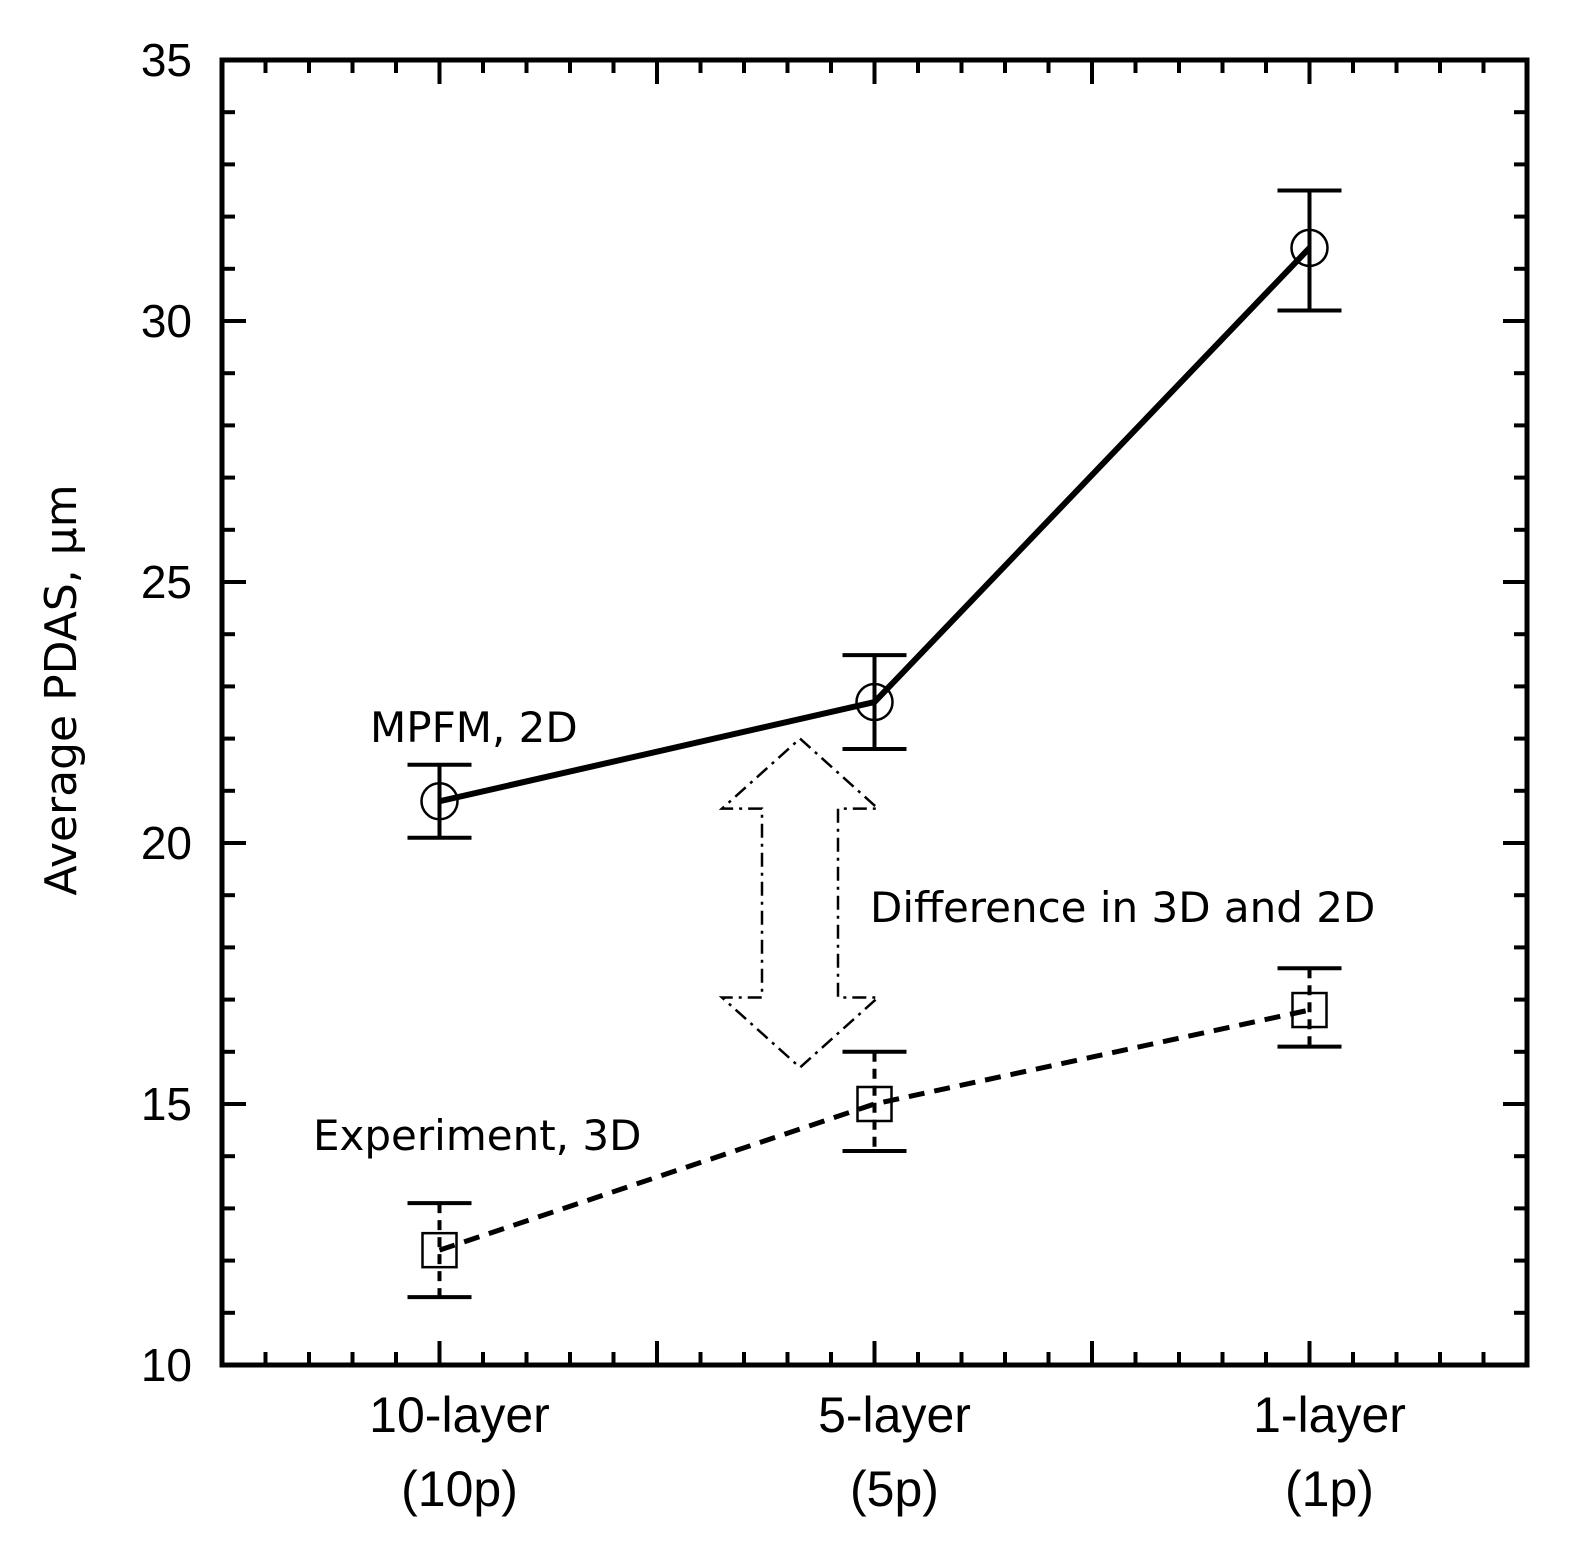  Describe the element at coordinates (477, 1135) in the screenshot. I see `annotation-experiment-3d: Experiment, 3D` at that location.